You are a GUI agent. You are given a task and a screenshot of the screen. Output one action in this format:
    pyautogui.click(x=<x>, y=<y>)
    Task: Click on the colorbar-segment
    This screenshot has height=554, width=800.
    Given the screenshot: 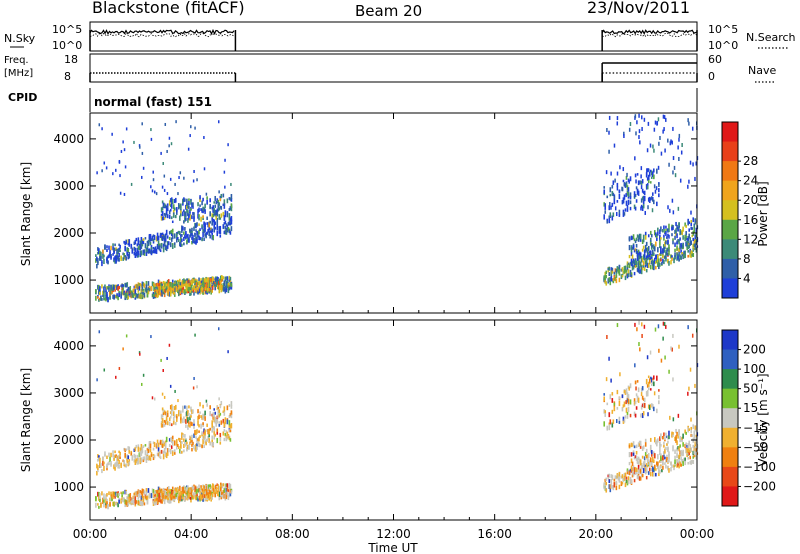 What is the action you would take?
    pyautogui.click(x=730, y=476)
    